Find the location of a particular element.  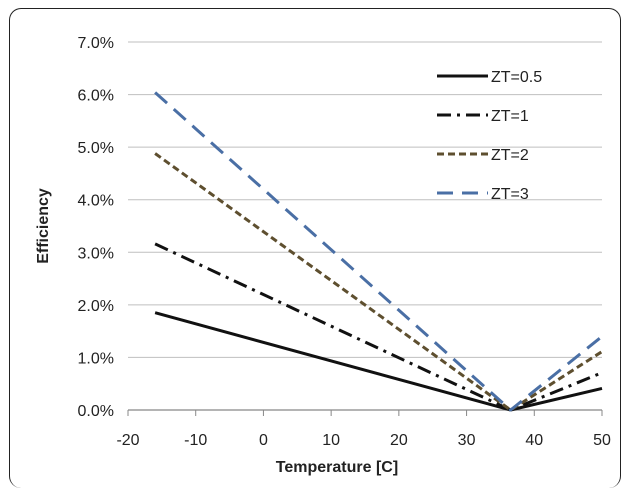

x-tick-label: -10 is located at coordinates (195, 440).